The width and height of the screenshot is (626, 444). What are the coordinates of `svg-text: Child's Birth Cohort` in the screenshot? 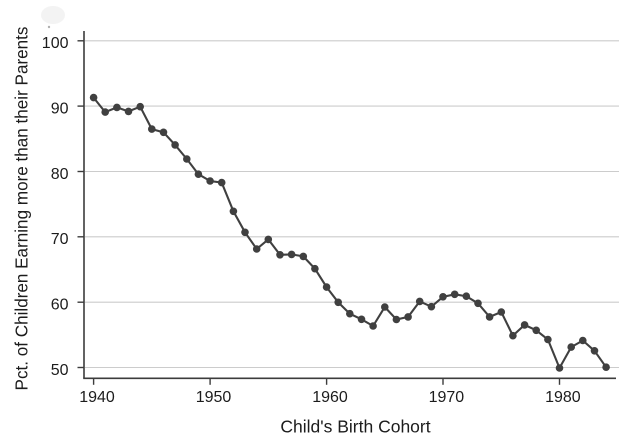 It's located at (355, 427).